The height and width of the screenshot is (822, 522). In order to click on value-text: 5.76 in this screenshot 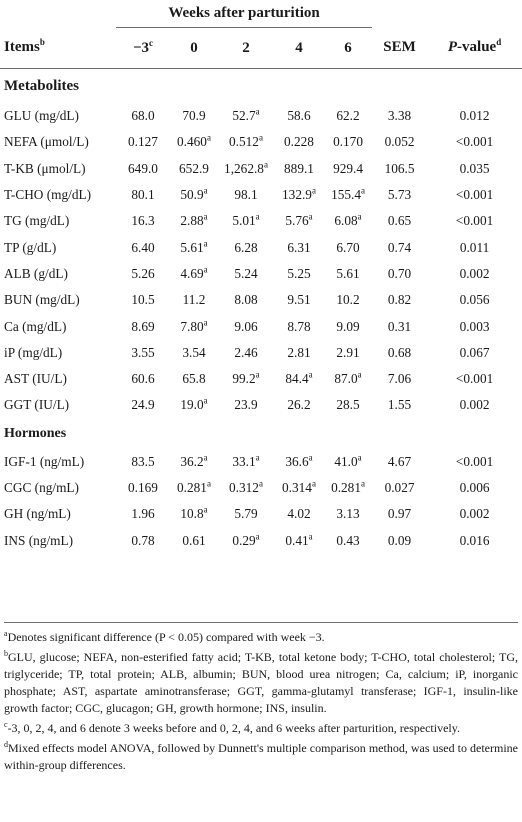, I will do `click(297, 221)`.